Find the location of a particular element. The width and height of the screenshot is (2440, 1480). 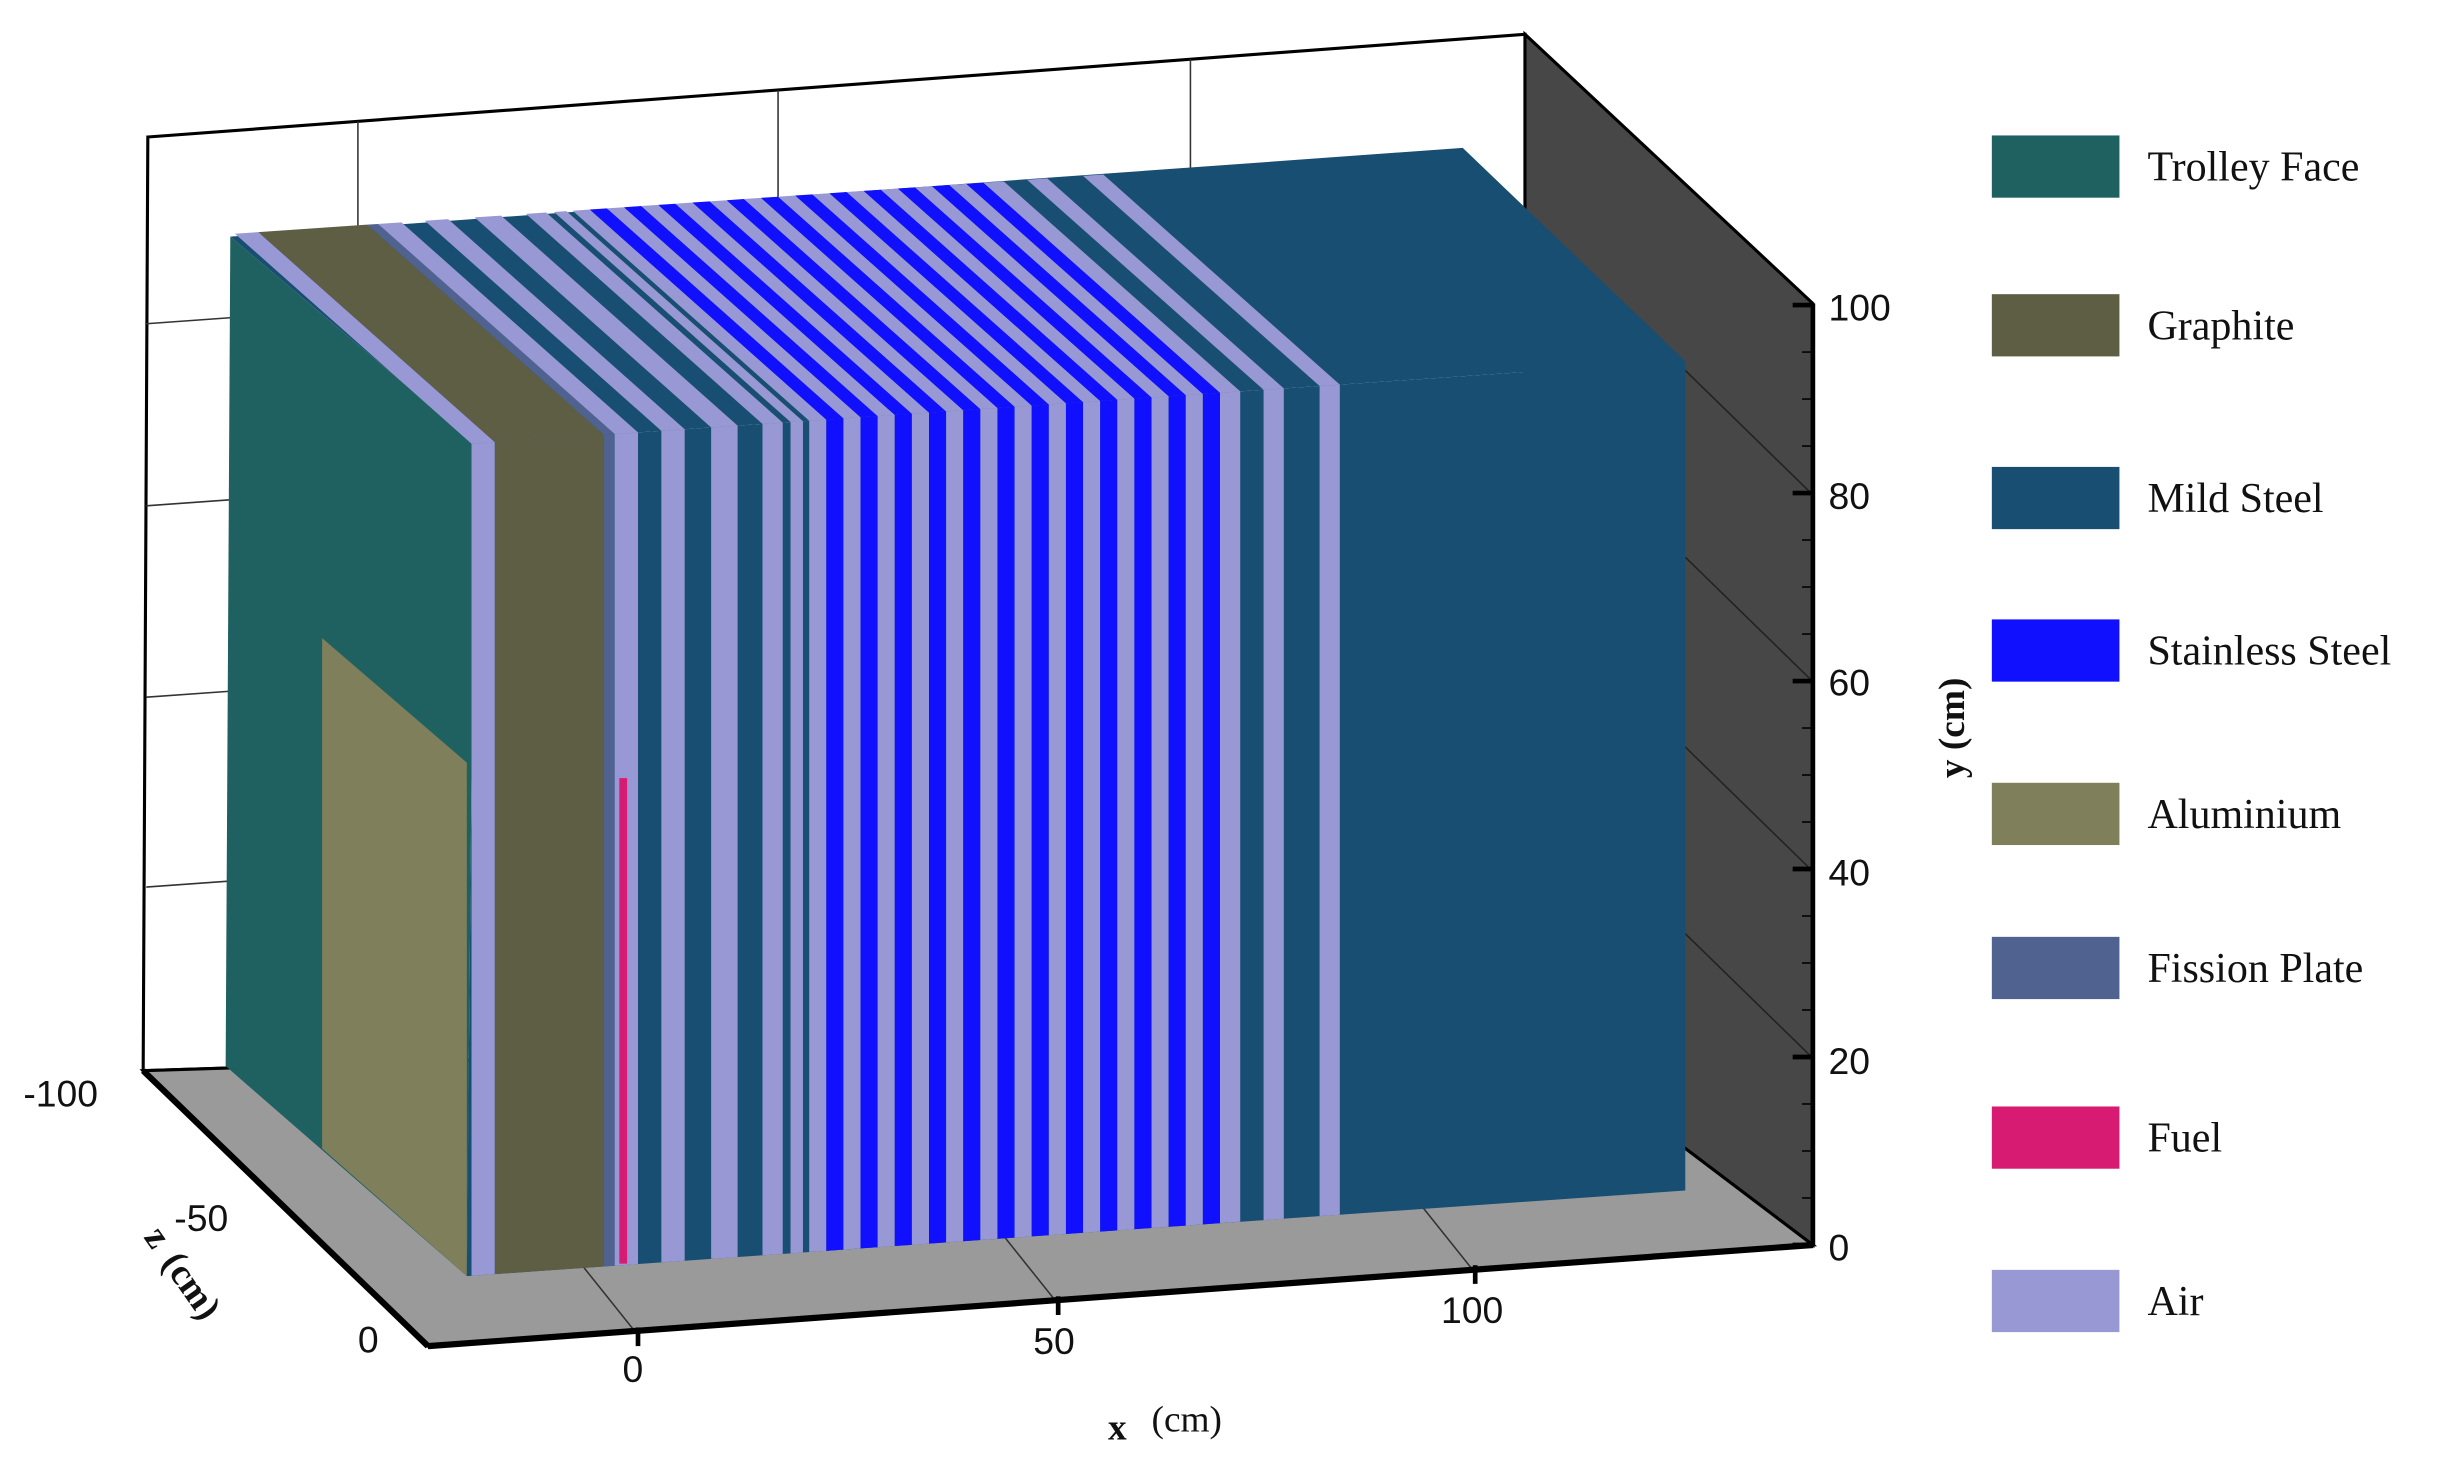

z-tick-0: 0 is located at coordinates (368, 1339).